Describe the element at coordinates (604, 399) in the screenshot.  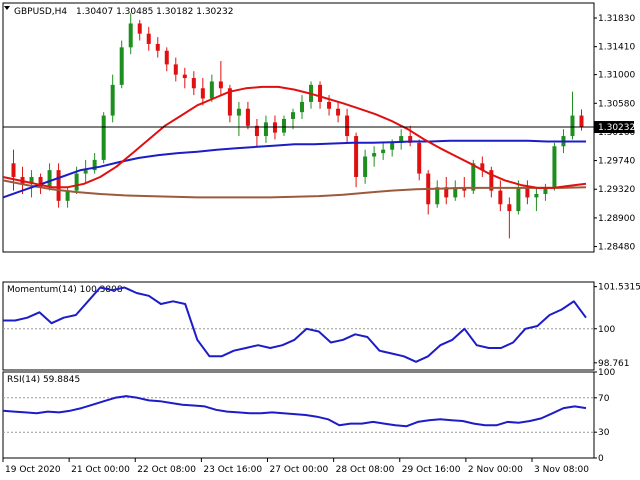
I see `y-tick-label: 70` at that location.